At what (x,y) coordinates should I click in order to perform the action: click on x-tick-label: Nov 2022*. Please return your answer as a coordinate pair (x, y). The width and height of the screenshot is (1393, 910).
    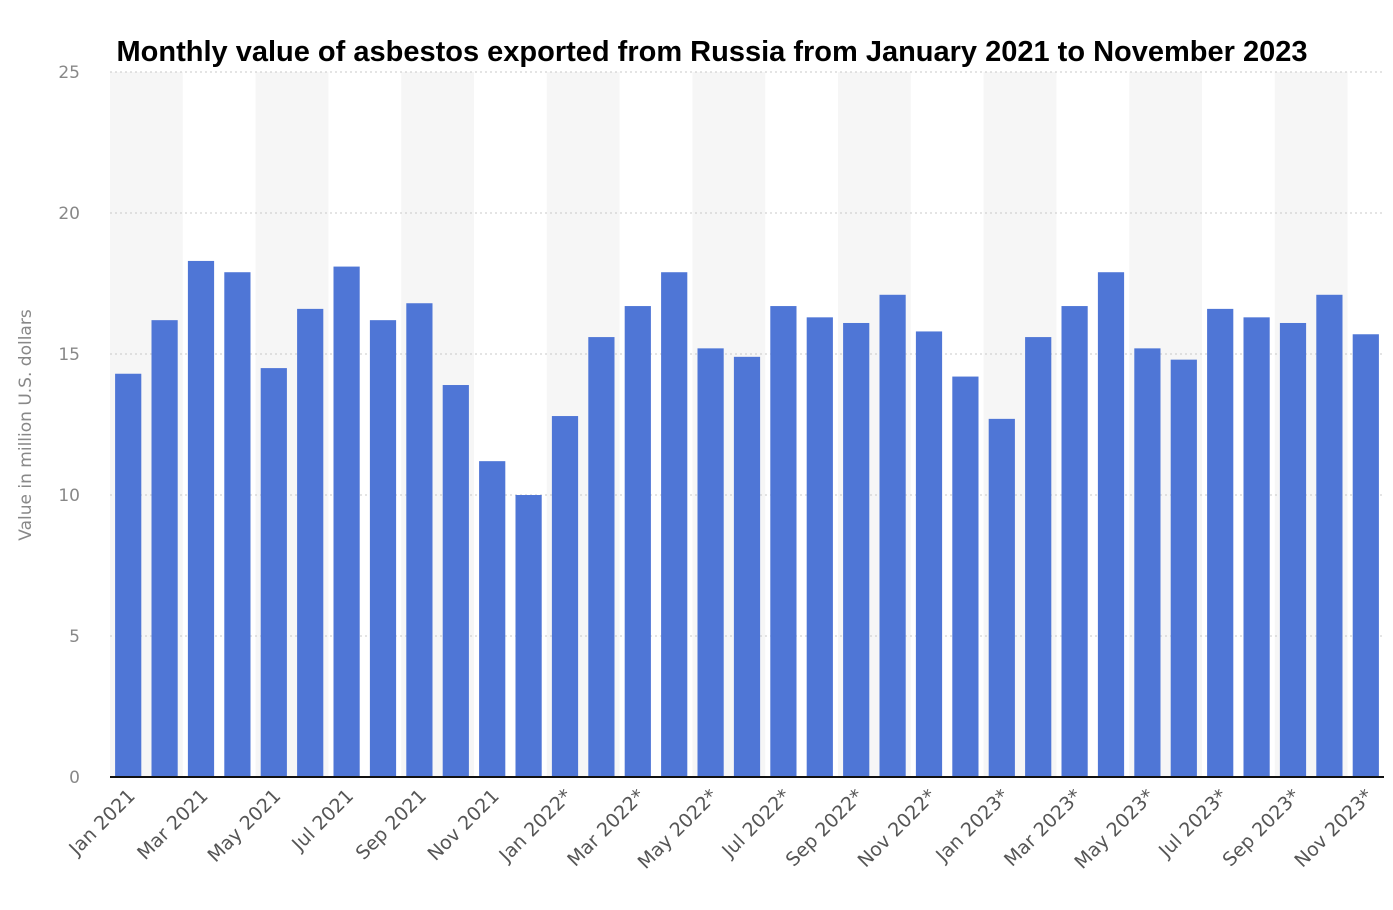
    Looking at the image, I should click on (897, 828).